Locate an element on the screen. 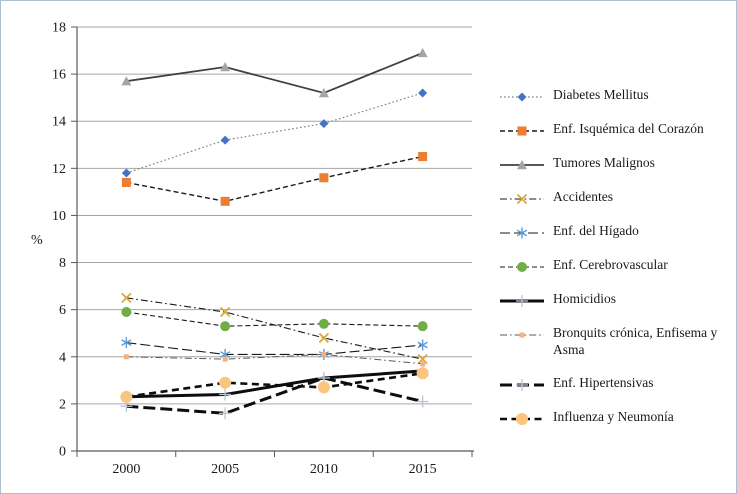 The image size is (737, 494). series-bronquits-cro-nica-enfisema-y-asma is located at coordinates (274, 359).